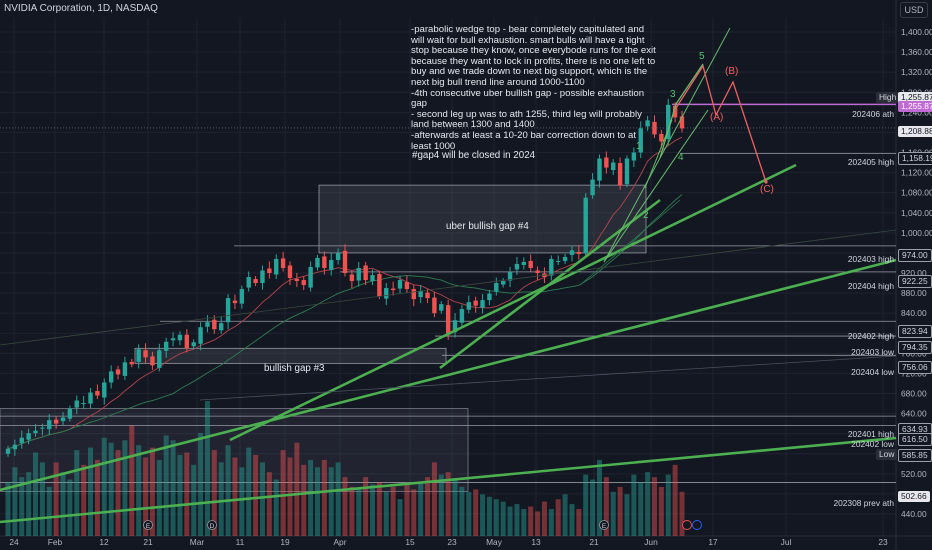  Describe the element at coordinates (916, 32) in the screenshot. I see `y-tick-label: 1,400.00` at that location.